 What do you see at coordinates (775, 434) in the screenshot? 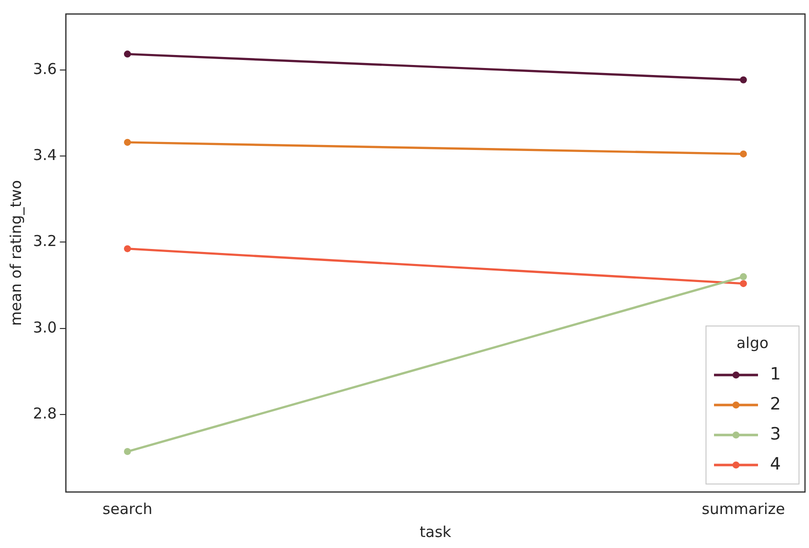
I see `legend-label: 3` at bounding box center [775, 434].